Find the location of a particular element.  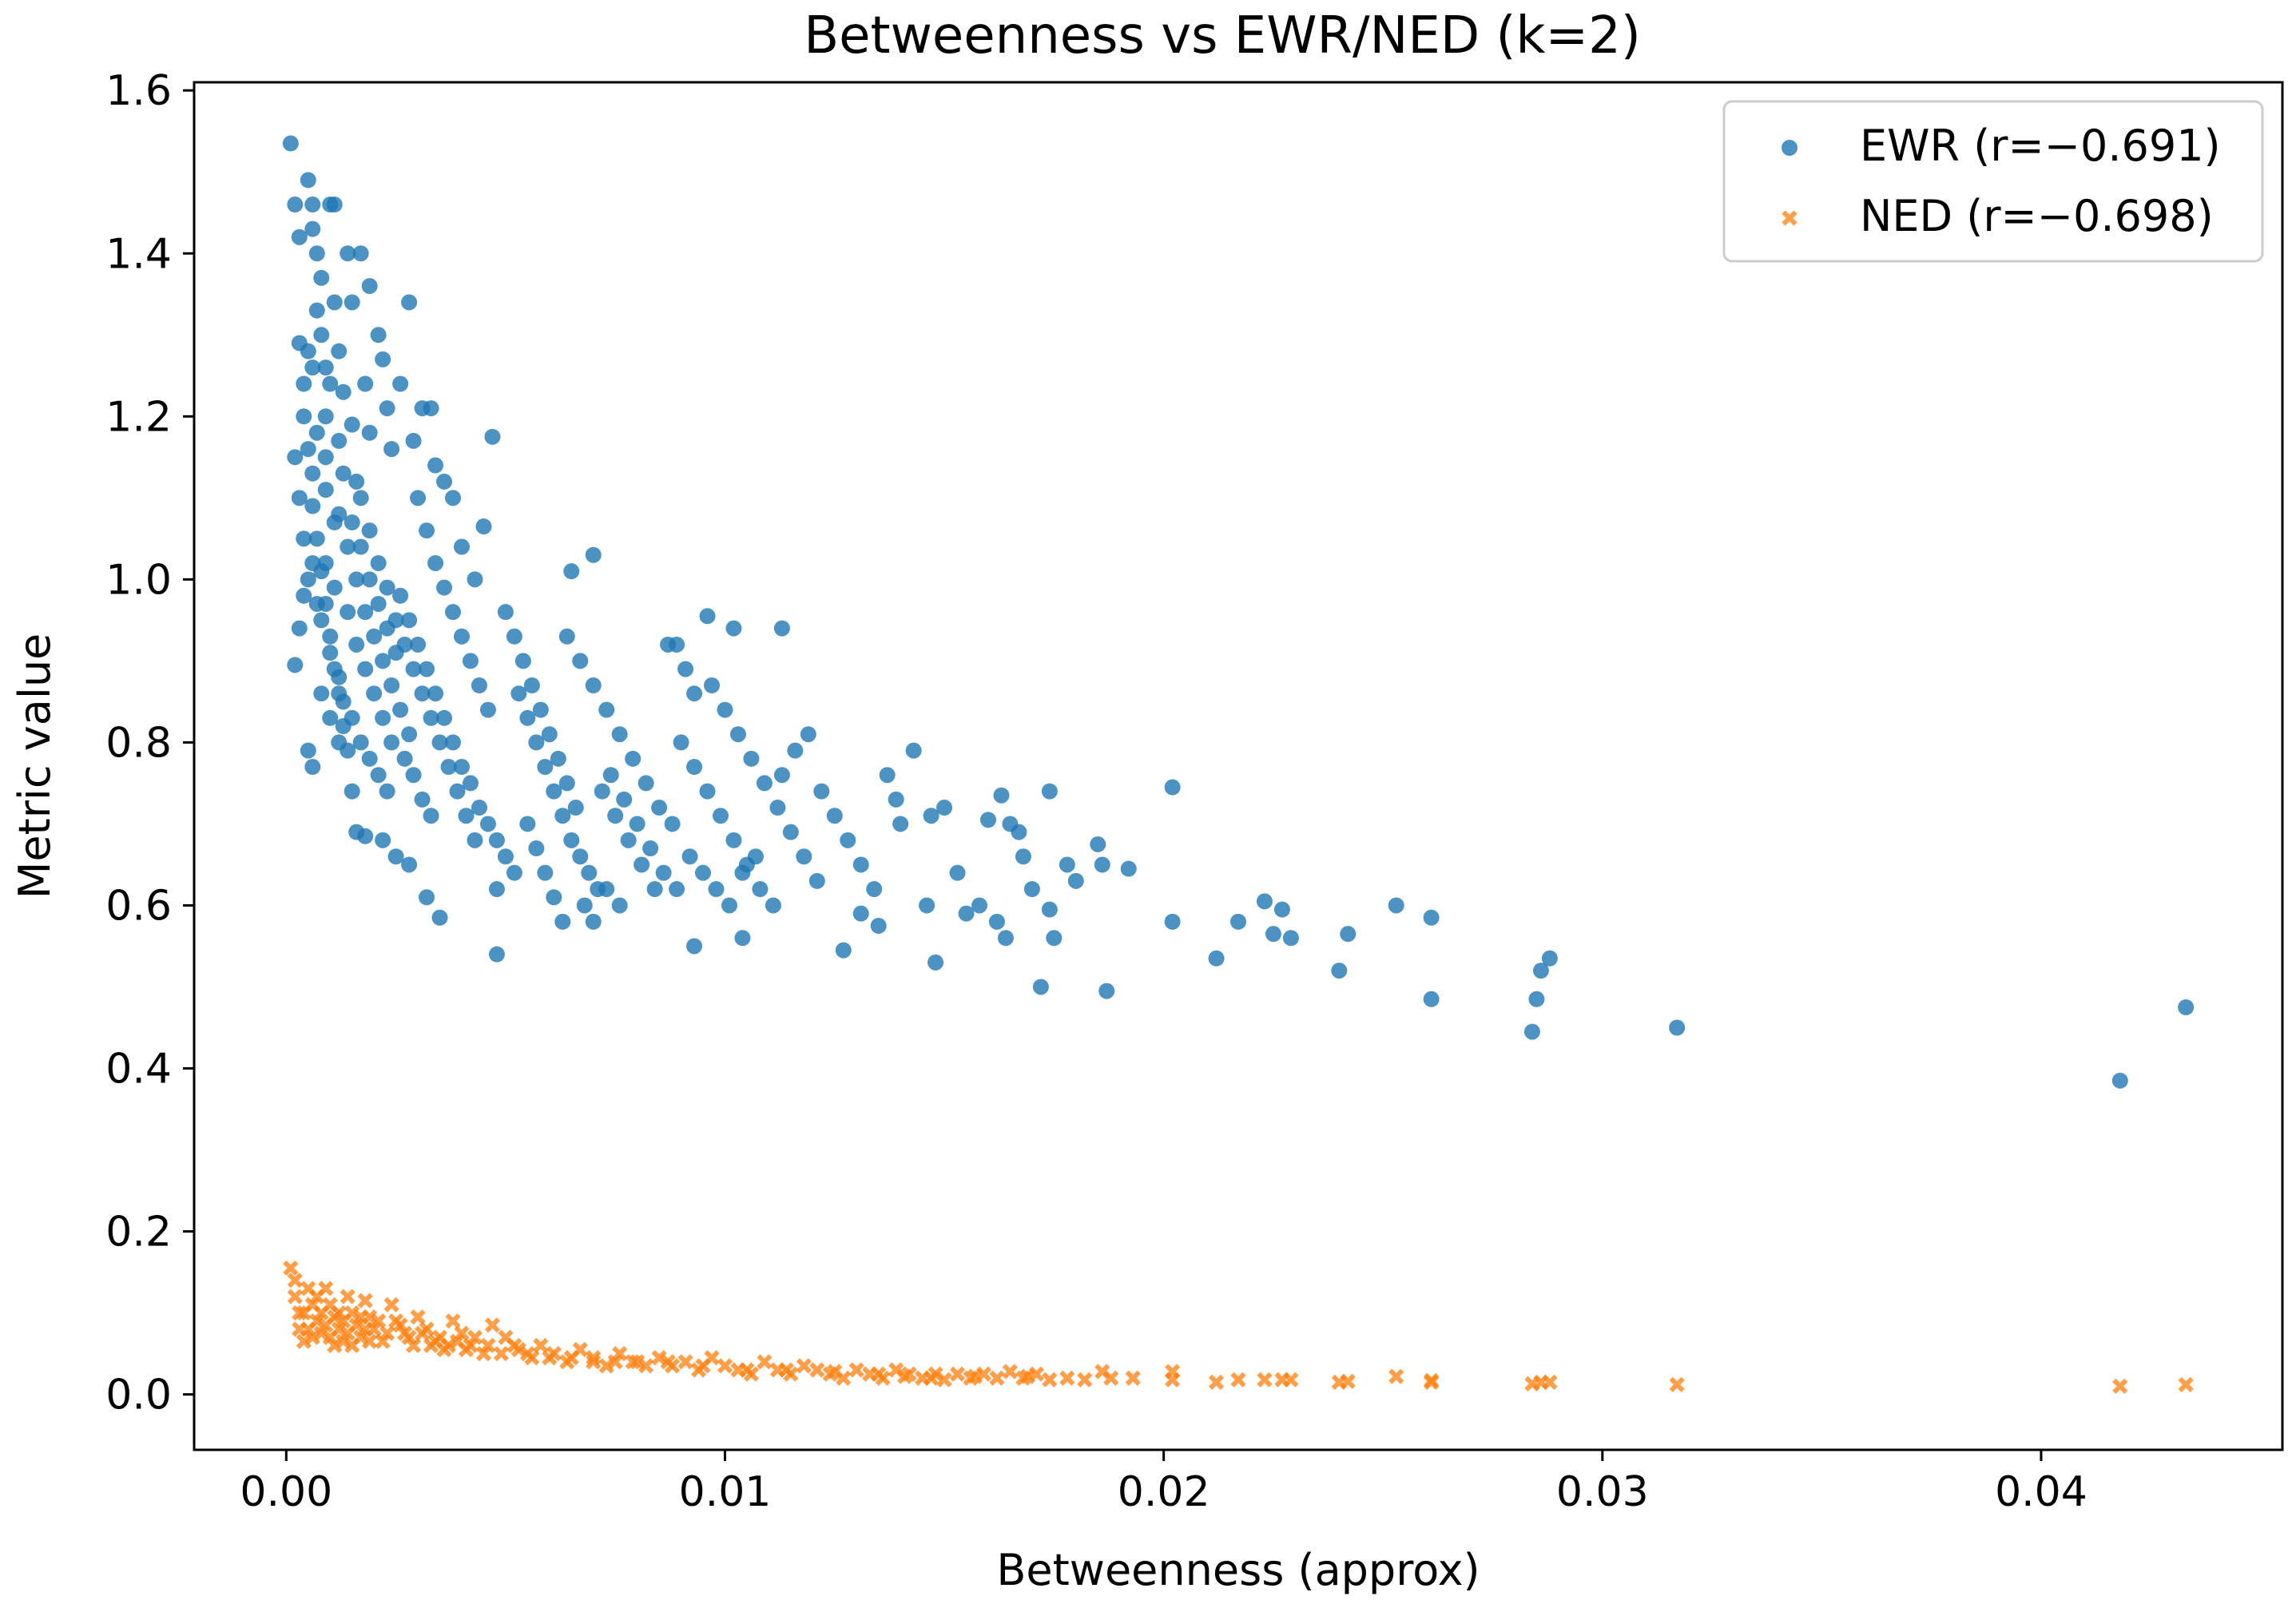

series-ned is located at coordinates (1238, 1327).